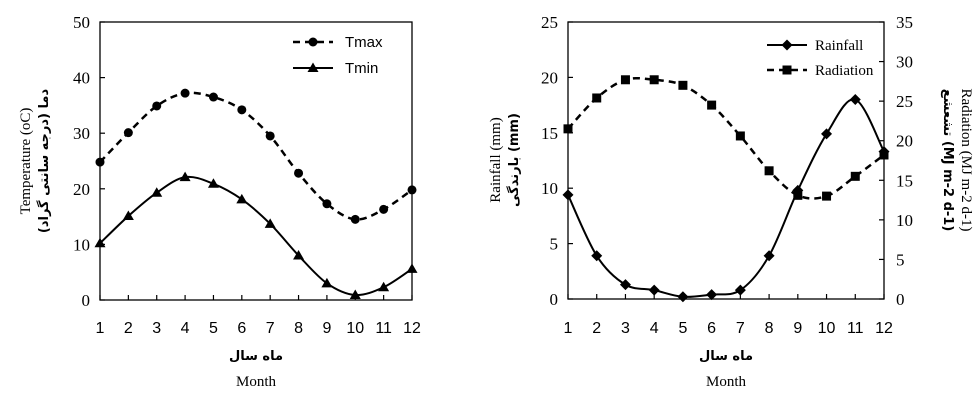  I want to click on rainfall-x-tick-label-3: 3, so click(625, 328).